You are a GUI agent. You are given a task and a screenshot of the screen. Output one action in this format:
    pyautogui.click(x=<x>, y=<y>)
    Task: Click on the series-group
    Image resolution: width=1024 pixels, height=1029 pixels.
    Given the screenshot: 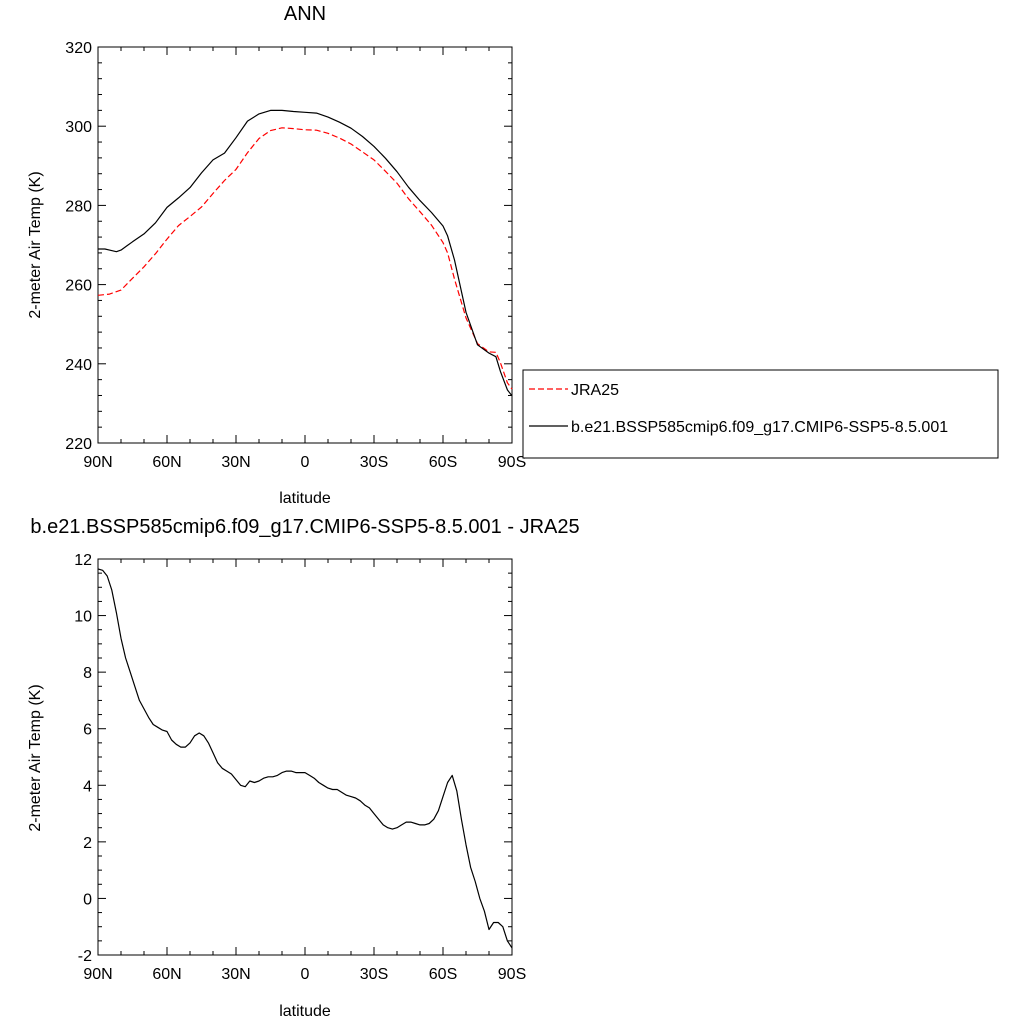 What is the action you would take?
    pyautogui.click(x=305, y=253)
    